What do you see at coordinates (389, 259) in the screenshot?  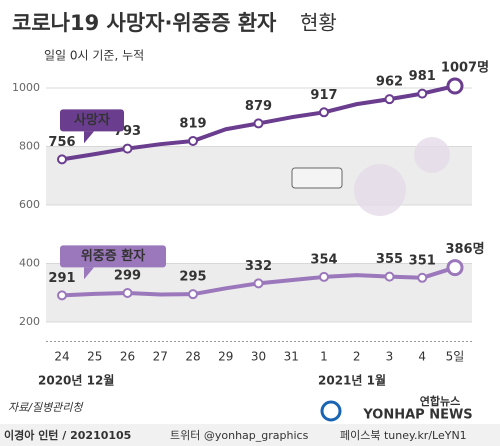 I see `value-label: 355` at bounding box center [389, 259].